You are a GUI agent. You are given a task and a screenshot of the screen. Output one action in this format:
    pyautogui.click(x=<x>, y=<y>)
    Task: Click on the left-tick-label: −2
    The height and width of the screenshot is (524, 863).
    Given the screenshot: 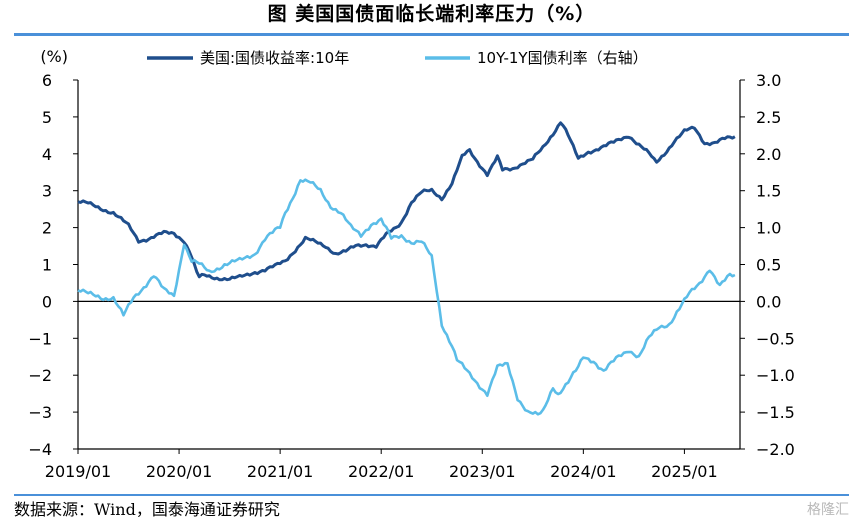 What is the action you would take?
    pyautogui.click(x=40, y=375)
    